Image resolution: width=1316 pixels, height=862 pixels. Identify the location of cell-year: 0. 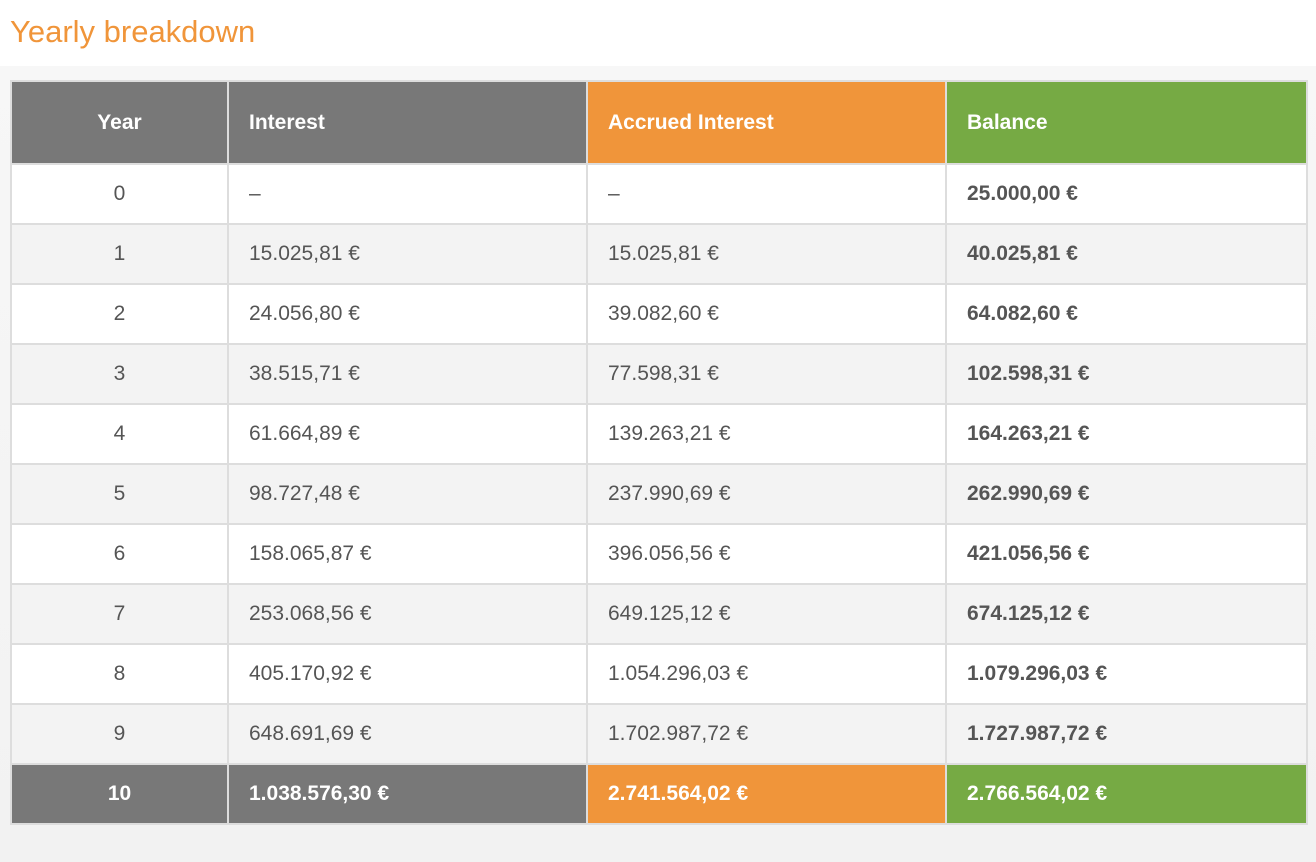
(119, 194).